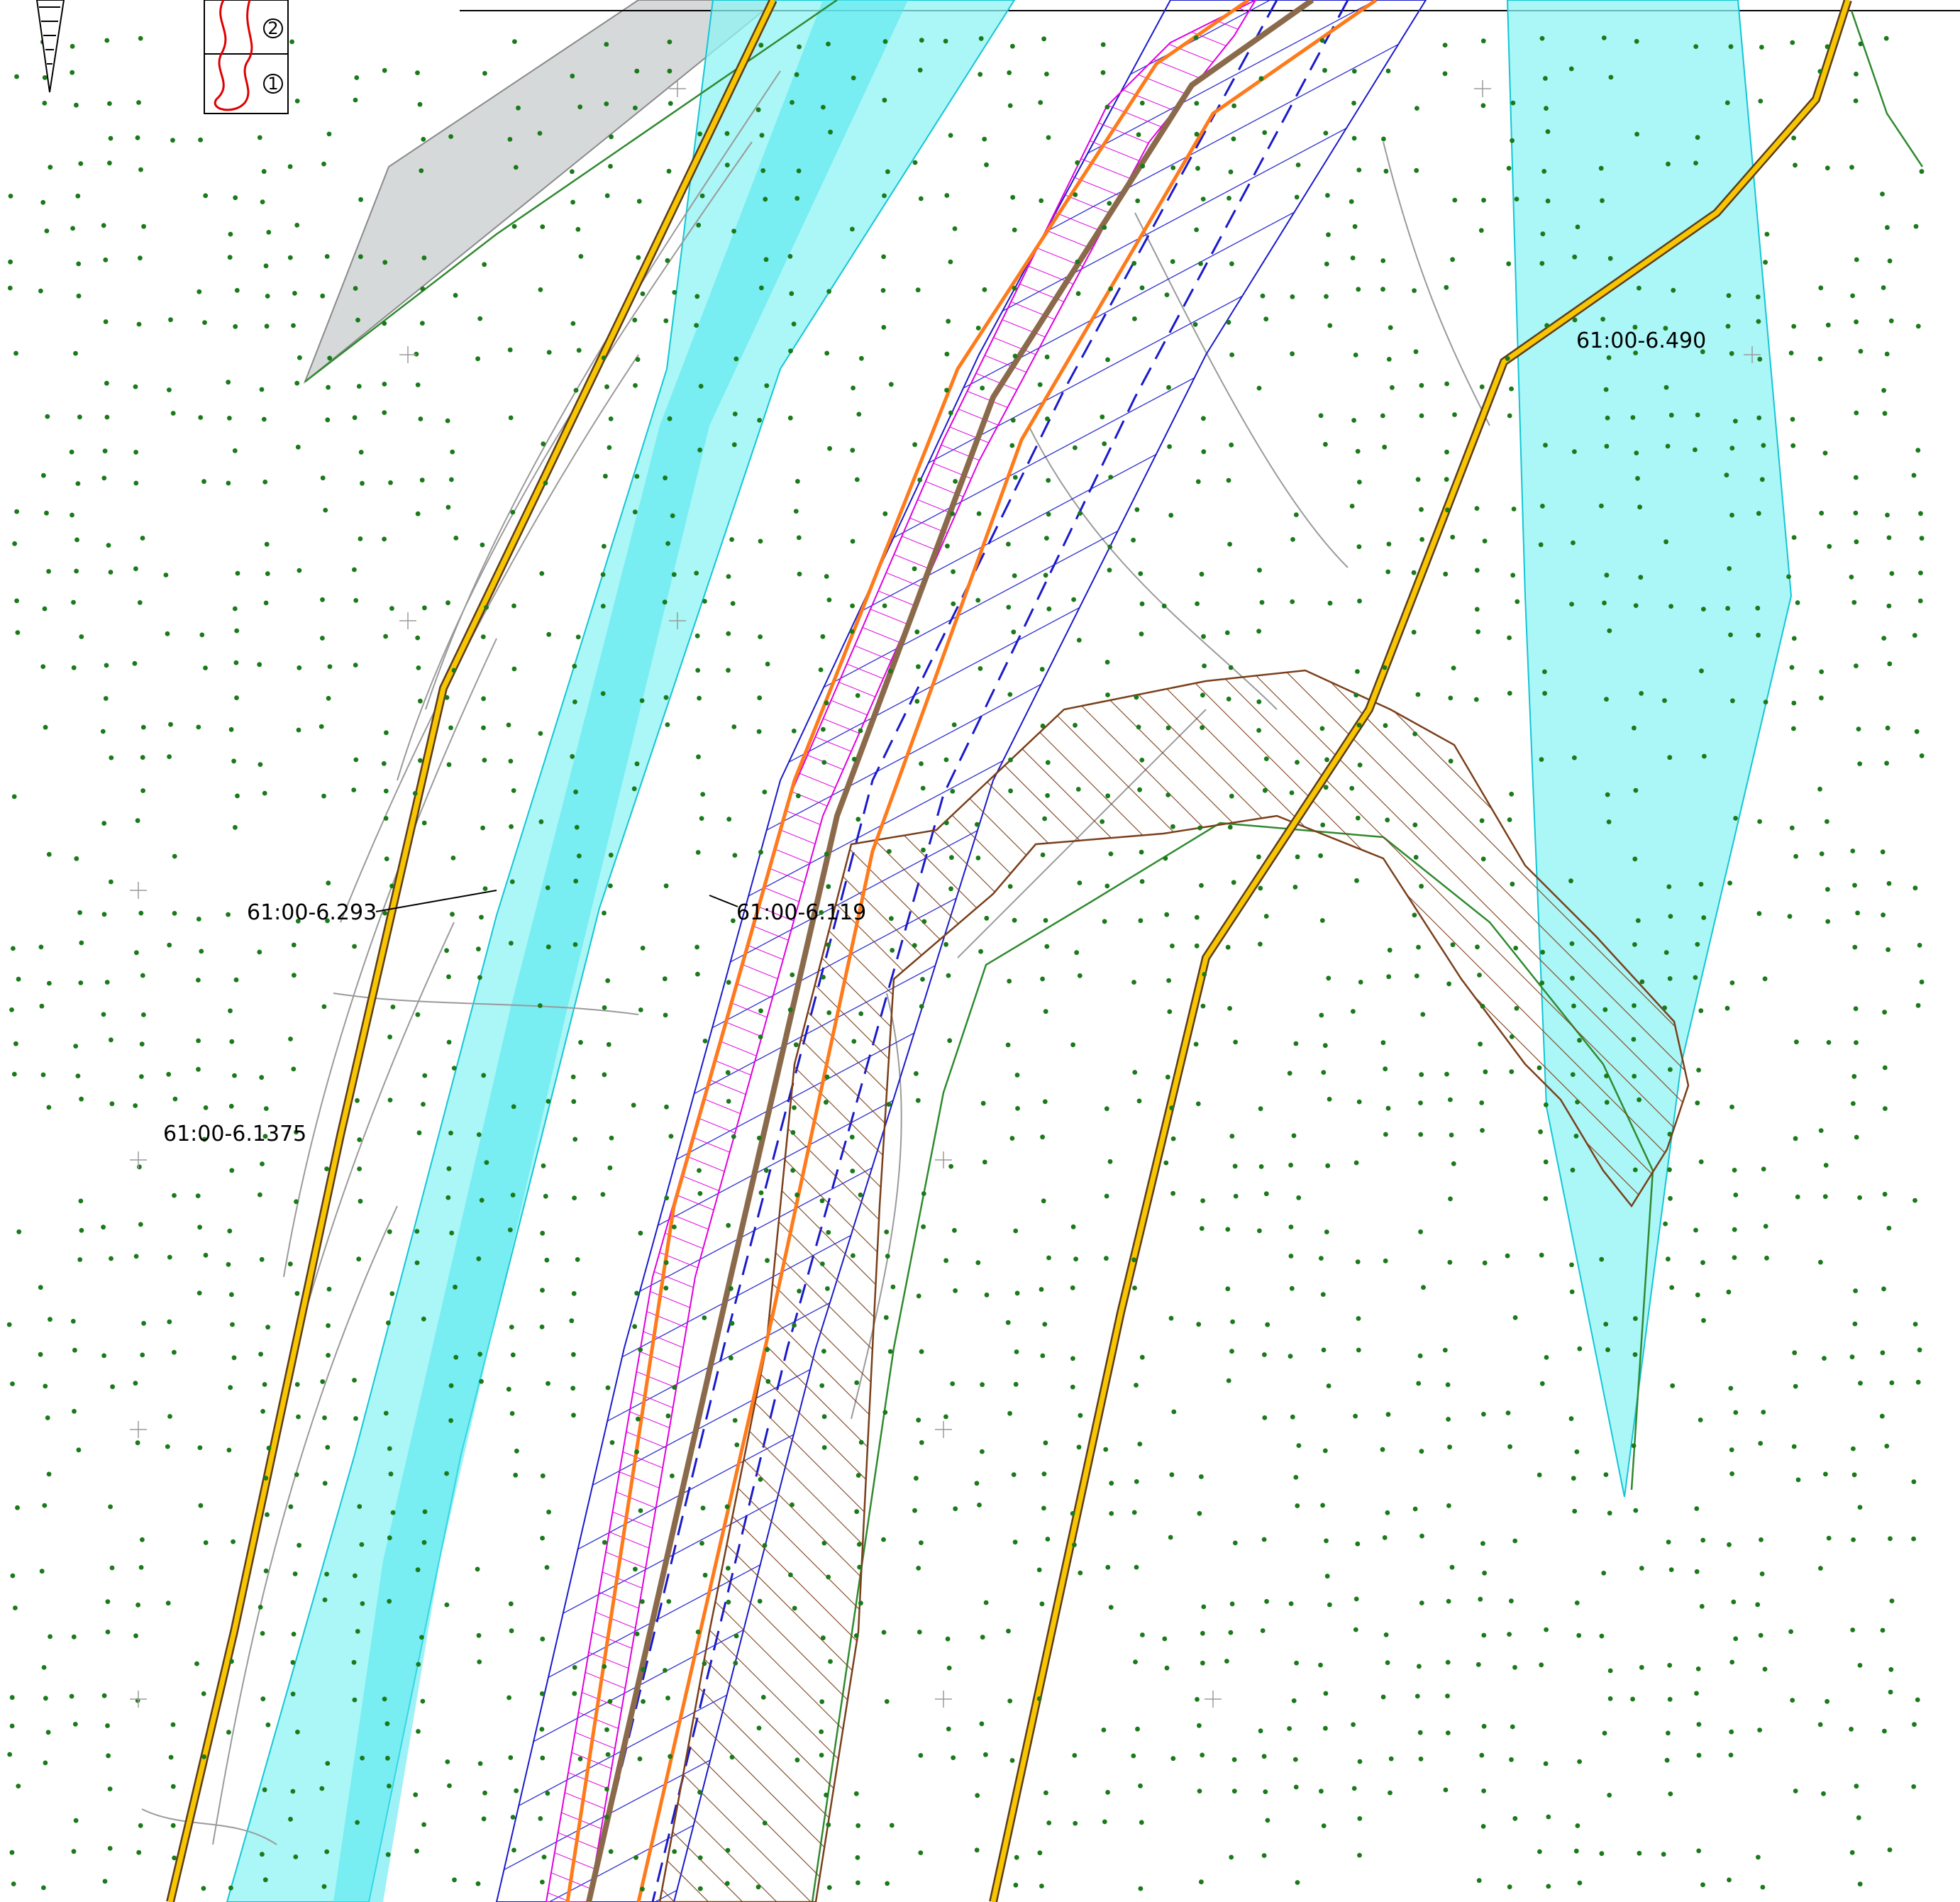 The height and width of the screenshot is (1902, 1960). What do you see at coordinates (801, 912) in the screenshot?
I see `parcel-label-6119: 61:00-6.119` at bounding box center [801, 912].